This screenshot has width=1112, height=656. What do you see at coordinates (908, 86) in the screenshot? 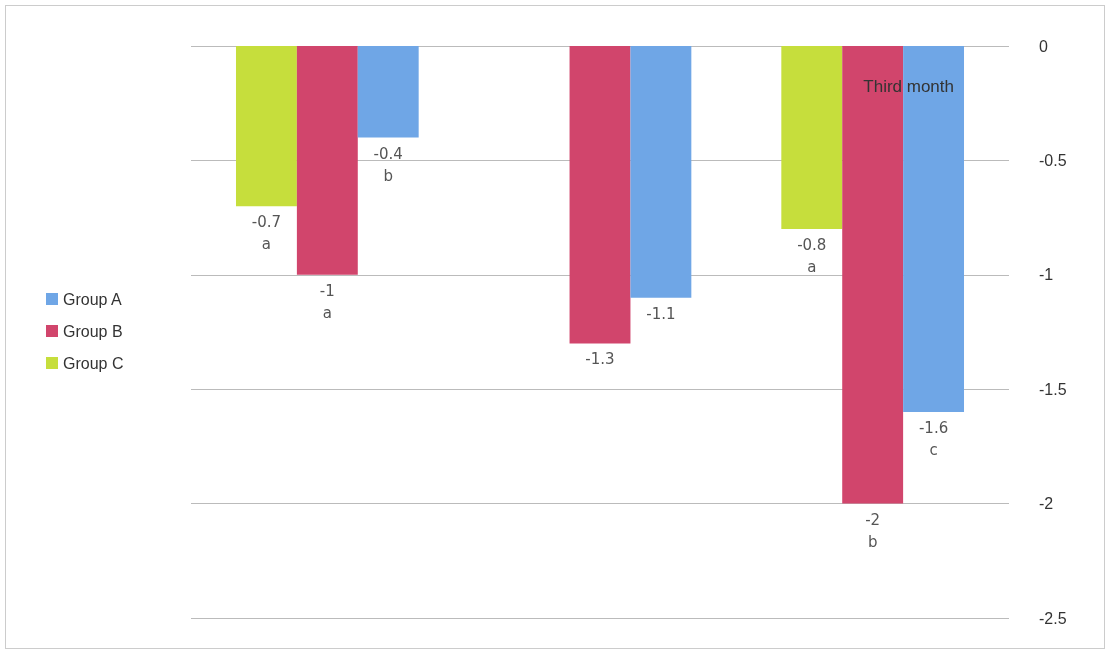
I see `annotation: Third month` at bounding box center [908, 86].